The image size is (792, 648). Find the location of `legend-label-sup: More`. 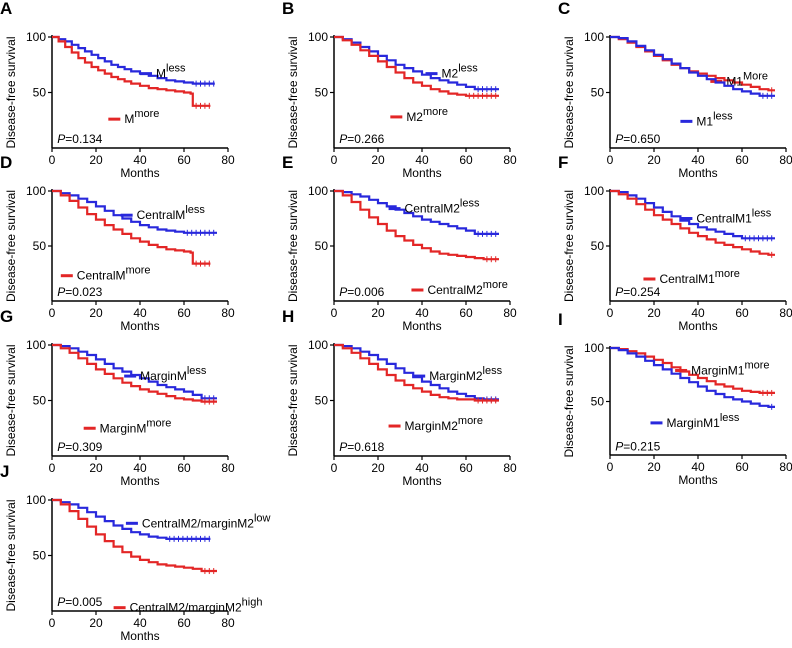

legend-label-sup: More is located at coordinates (755, 76).